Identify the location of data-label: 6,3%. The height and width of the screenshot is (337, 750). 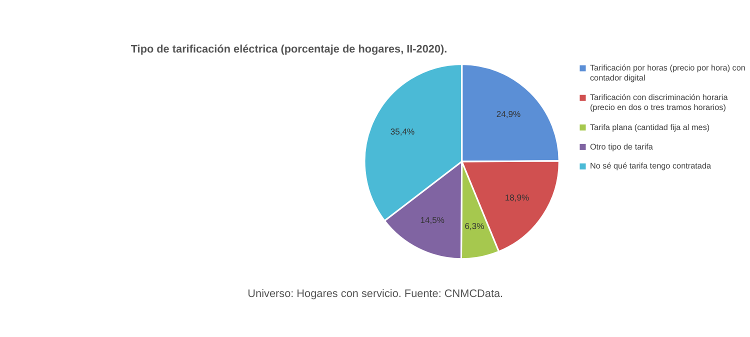
(474, 225).